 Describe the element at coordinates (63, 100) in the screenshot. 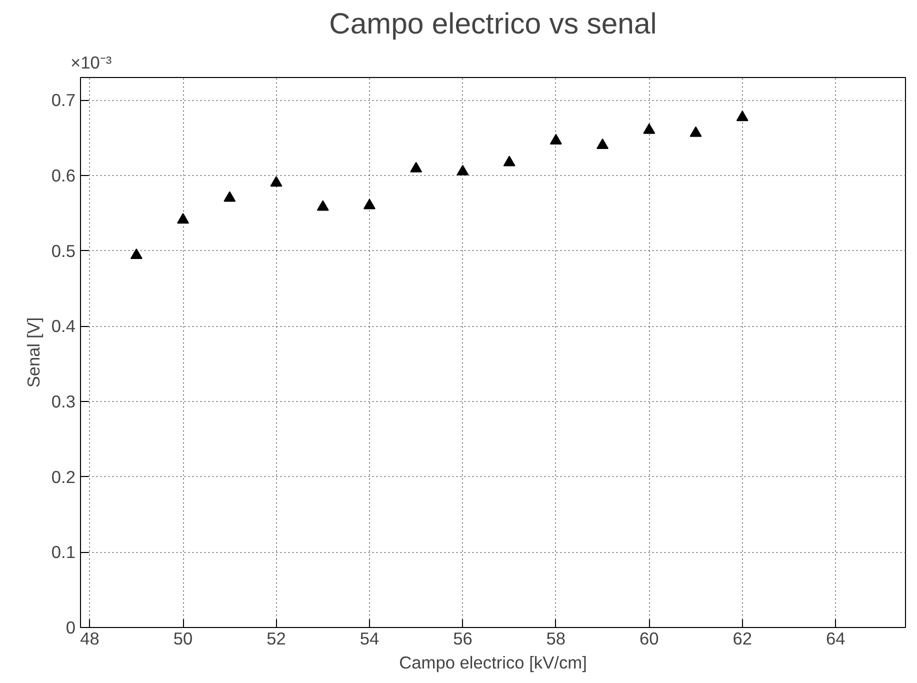

I see `y-tick-label: 0.7` at that location.